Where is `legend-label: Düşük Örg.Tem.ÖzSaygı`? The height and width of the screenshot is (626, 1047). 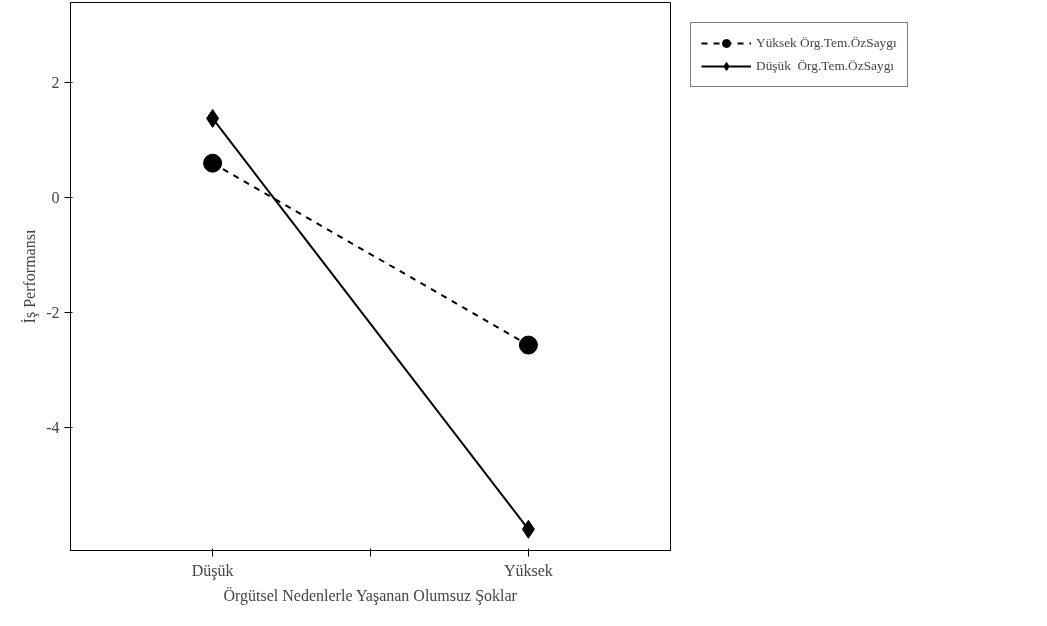
legend-label: Düşük Örg.Tem.ÖzSaygı is located at coordinates (825, 66).